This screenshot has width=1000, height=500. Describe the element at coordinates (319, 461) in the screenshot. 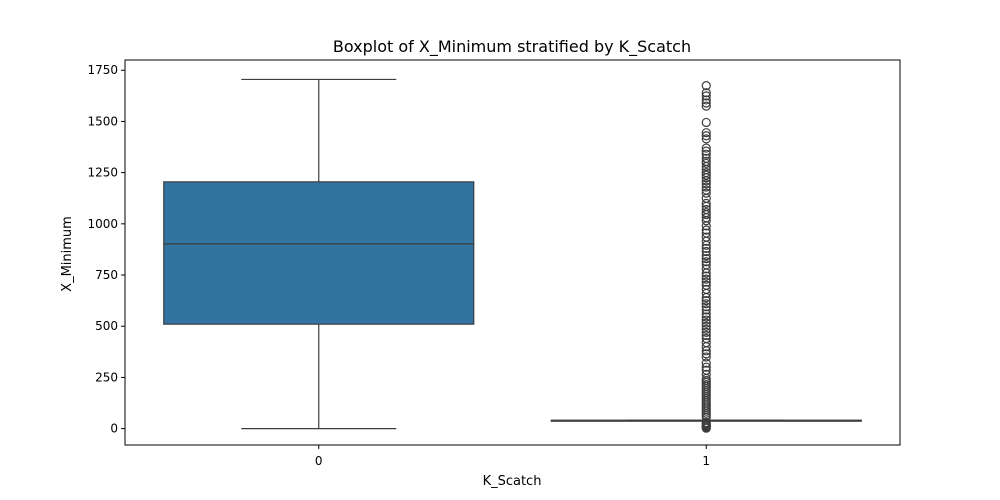

I see `x-tick-label: 0` at that location.